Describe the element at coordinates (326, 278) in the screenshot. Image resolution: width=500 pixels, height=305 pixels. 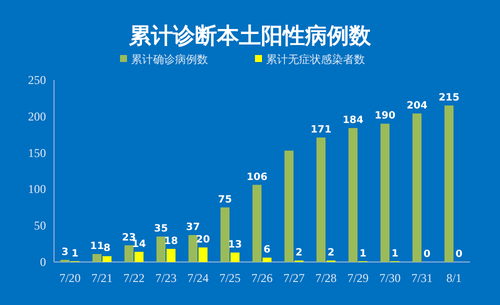
I see `x-tick-label: 7/28` at that location.